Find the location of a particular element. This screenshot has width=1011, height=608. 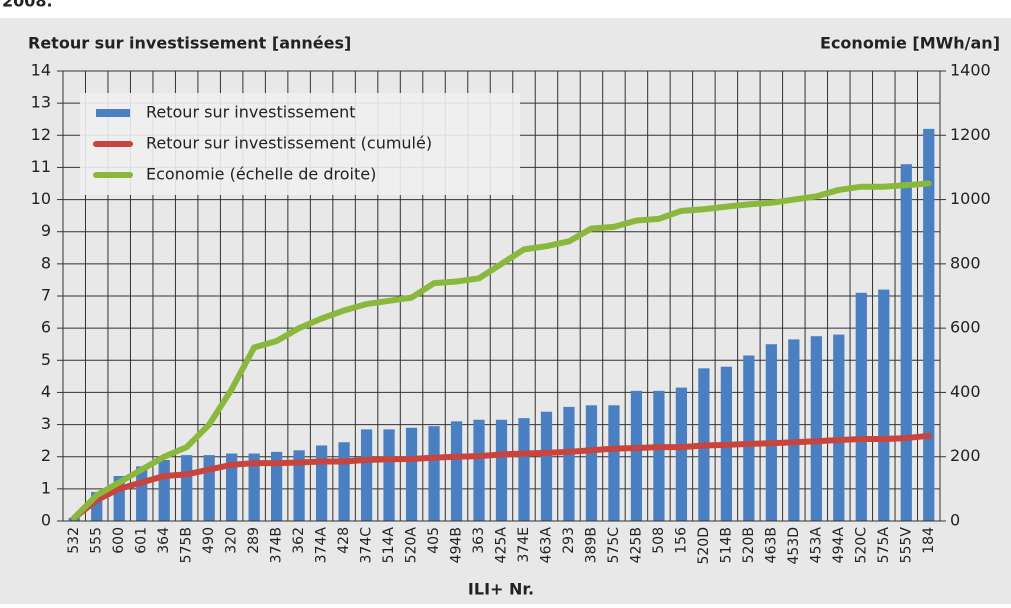

x-tick-label: 156 is located at coordinates (681, 540).